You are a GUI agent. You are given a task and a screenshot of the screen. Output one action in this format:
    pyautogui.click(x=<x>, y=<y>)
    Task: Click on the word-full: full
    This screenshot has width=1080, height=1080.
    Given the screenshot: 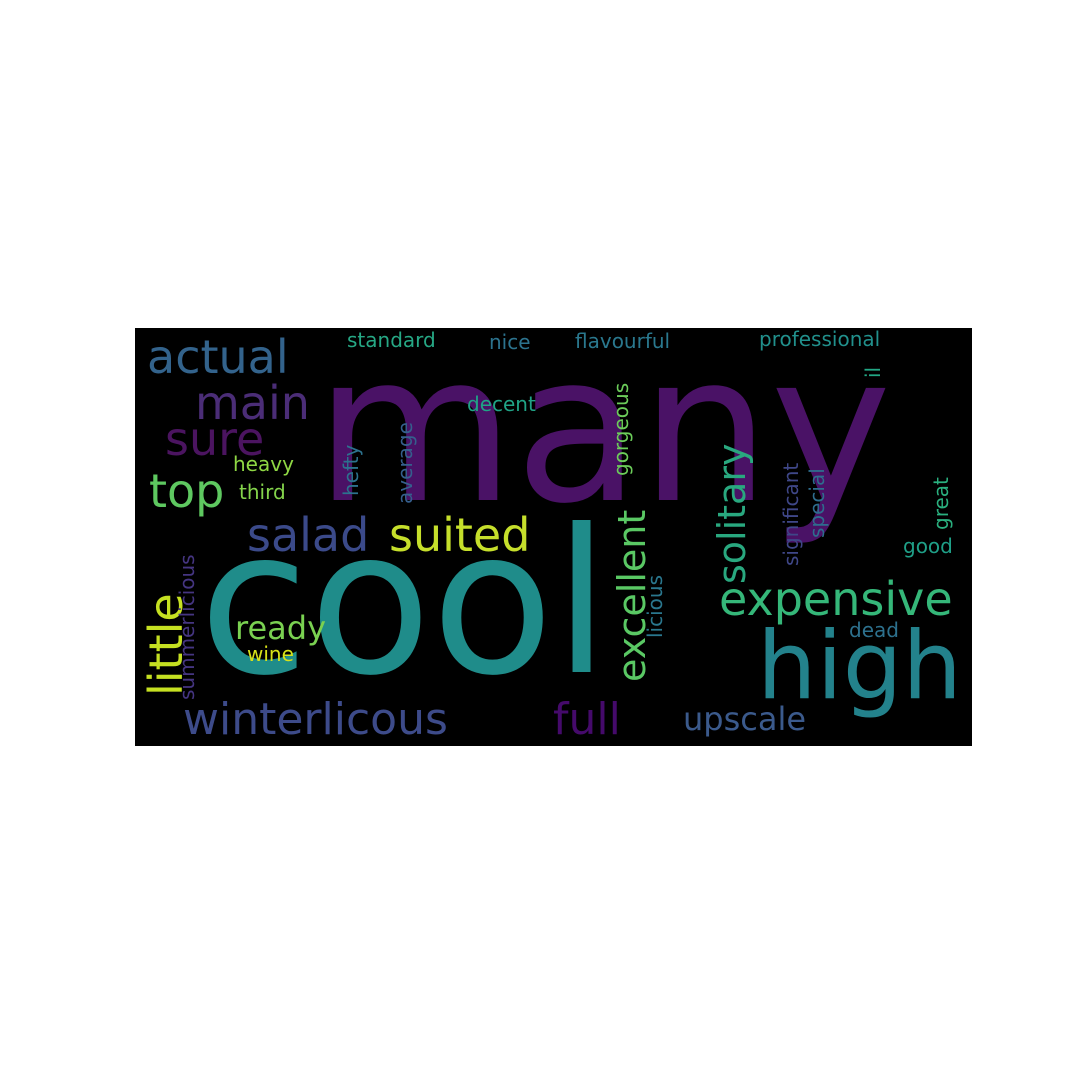 What is the action you would take?
    pyautogui.click(x=587, y=719)
    